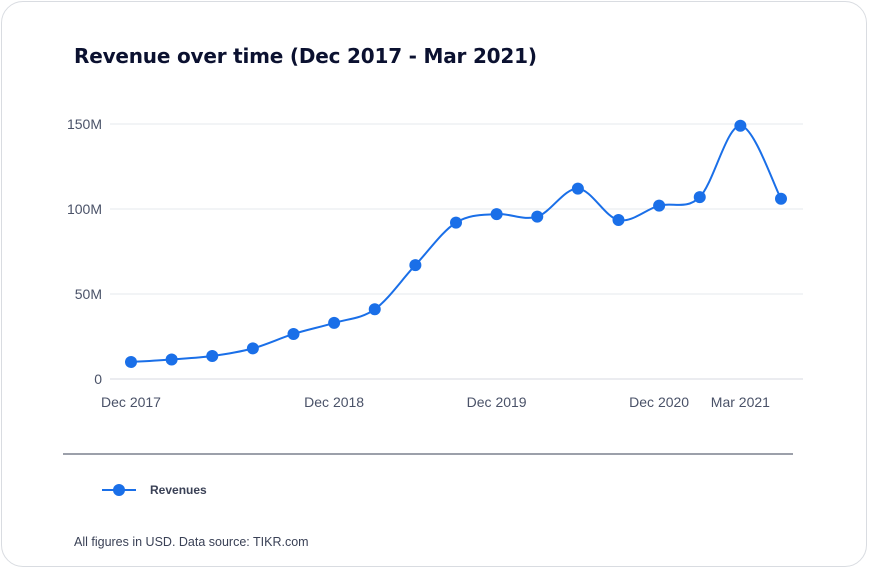  What do you see at coordinates (334, 402) in the screenshot?
I see `x-tick-label: Dec 2018` at bounding box center [334, 402].